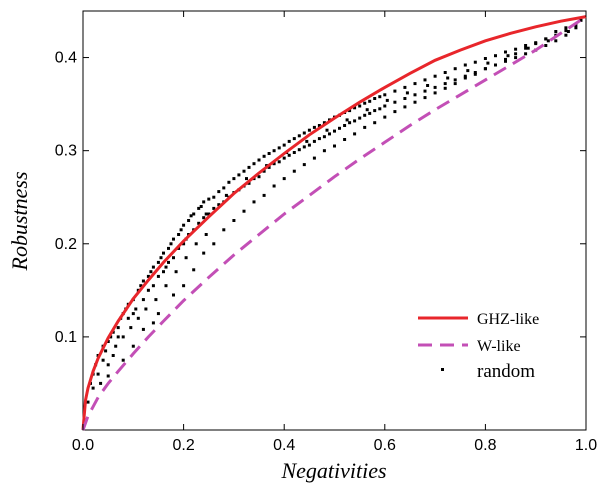 This screenshot has width=601, height=487. What do you see at coordinates (284, 445) in the screenshot?
I see `x-tick-label: 0.4` at bounding box center [284, 445].